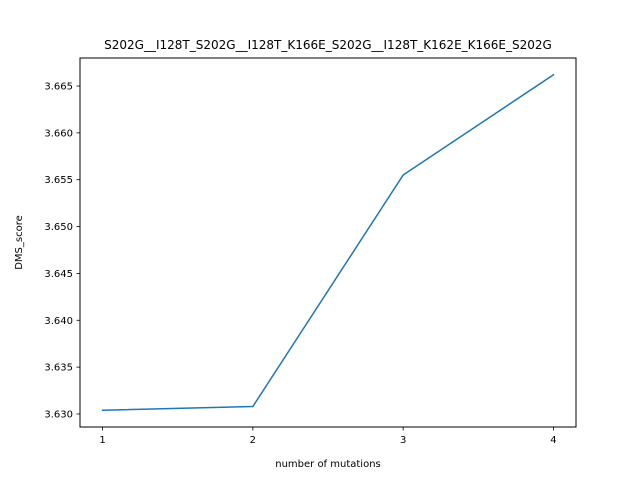 The height and width of the screenshot is (480, 640). Describe the element at coordinates (328, 436) in the screenshot. I see `x-axis-ticks: 1 2 3 4` at that location.